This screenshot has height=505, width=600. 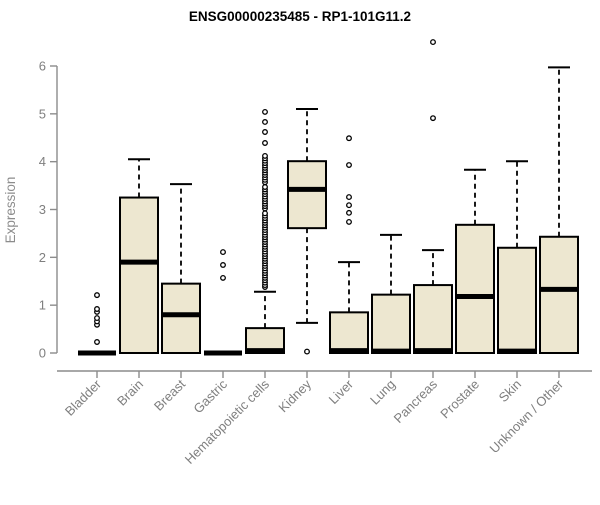 I want to click on boxplot-gastric, so click(x=223, y=302).